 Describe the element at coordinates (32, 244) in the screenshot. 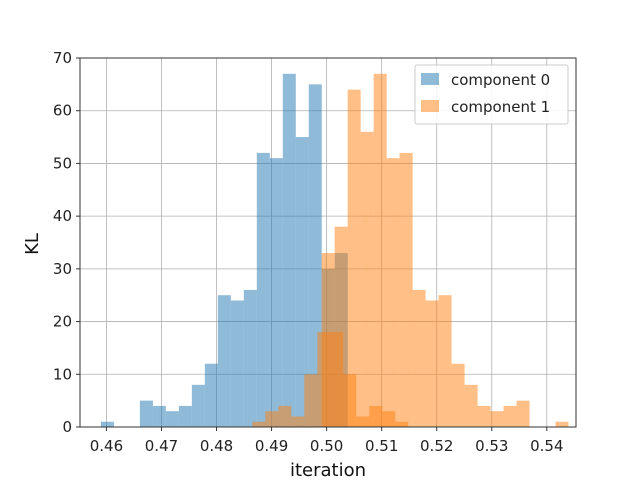

I see `y-axis-label: KL` at that location.